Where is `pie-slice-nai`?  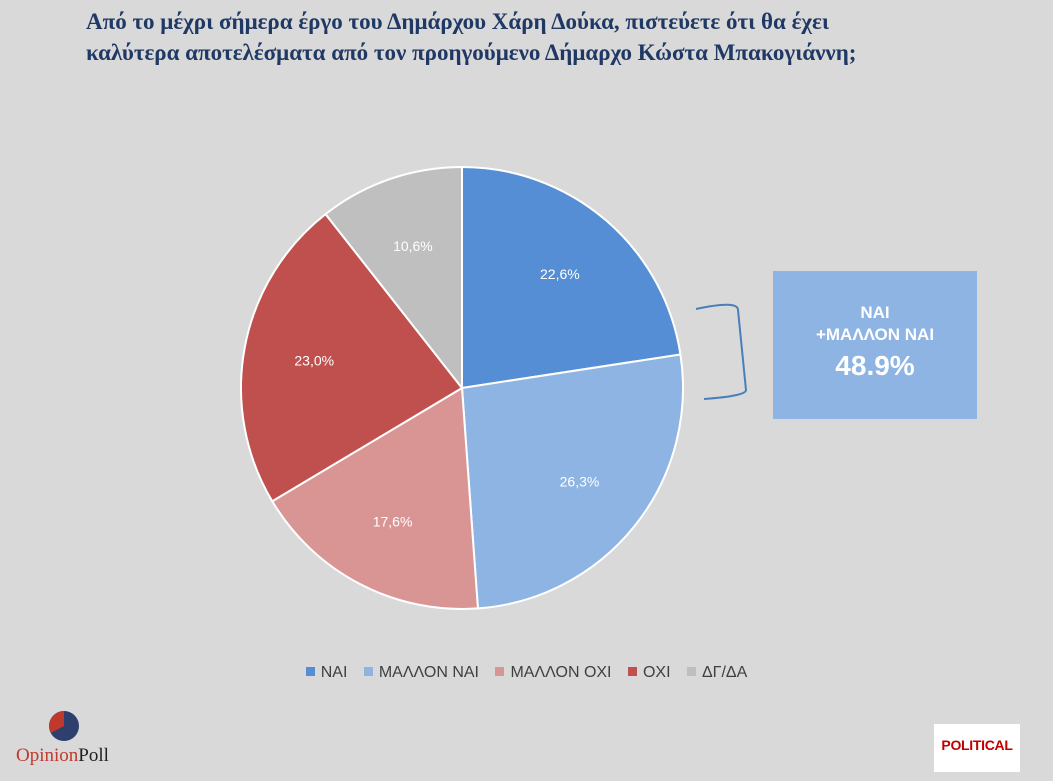 pie-slice-nai is located at coordinates (571, 277).